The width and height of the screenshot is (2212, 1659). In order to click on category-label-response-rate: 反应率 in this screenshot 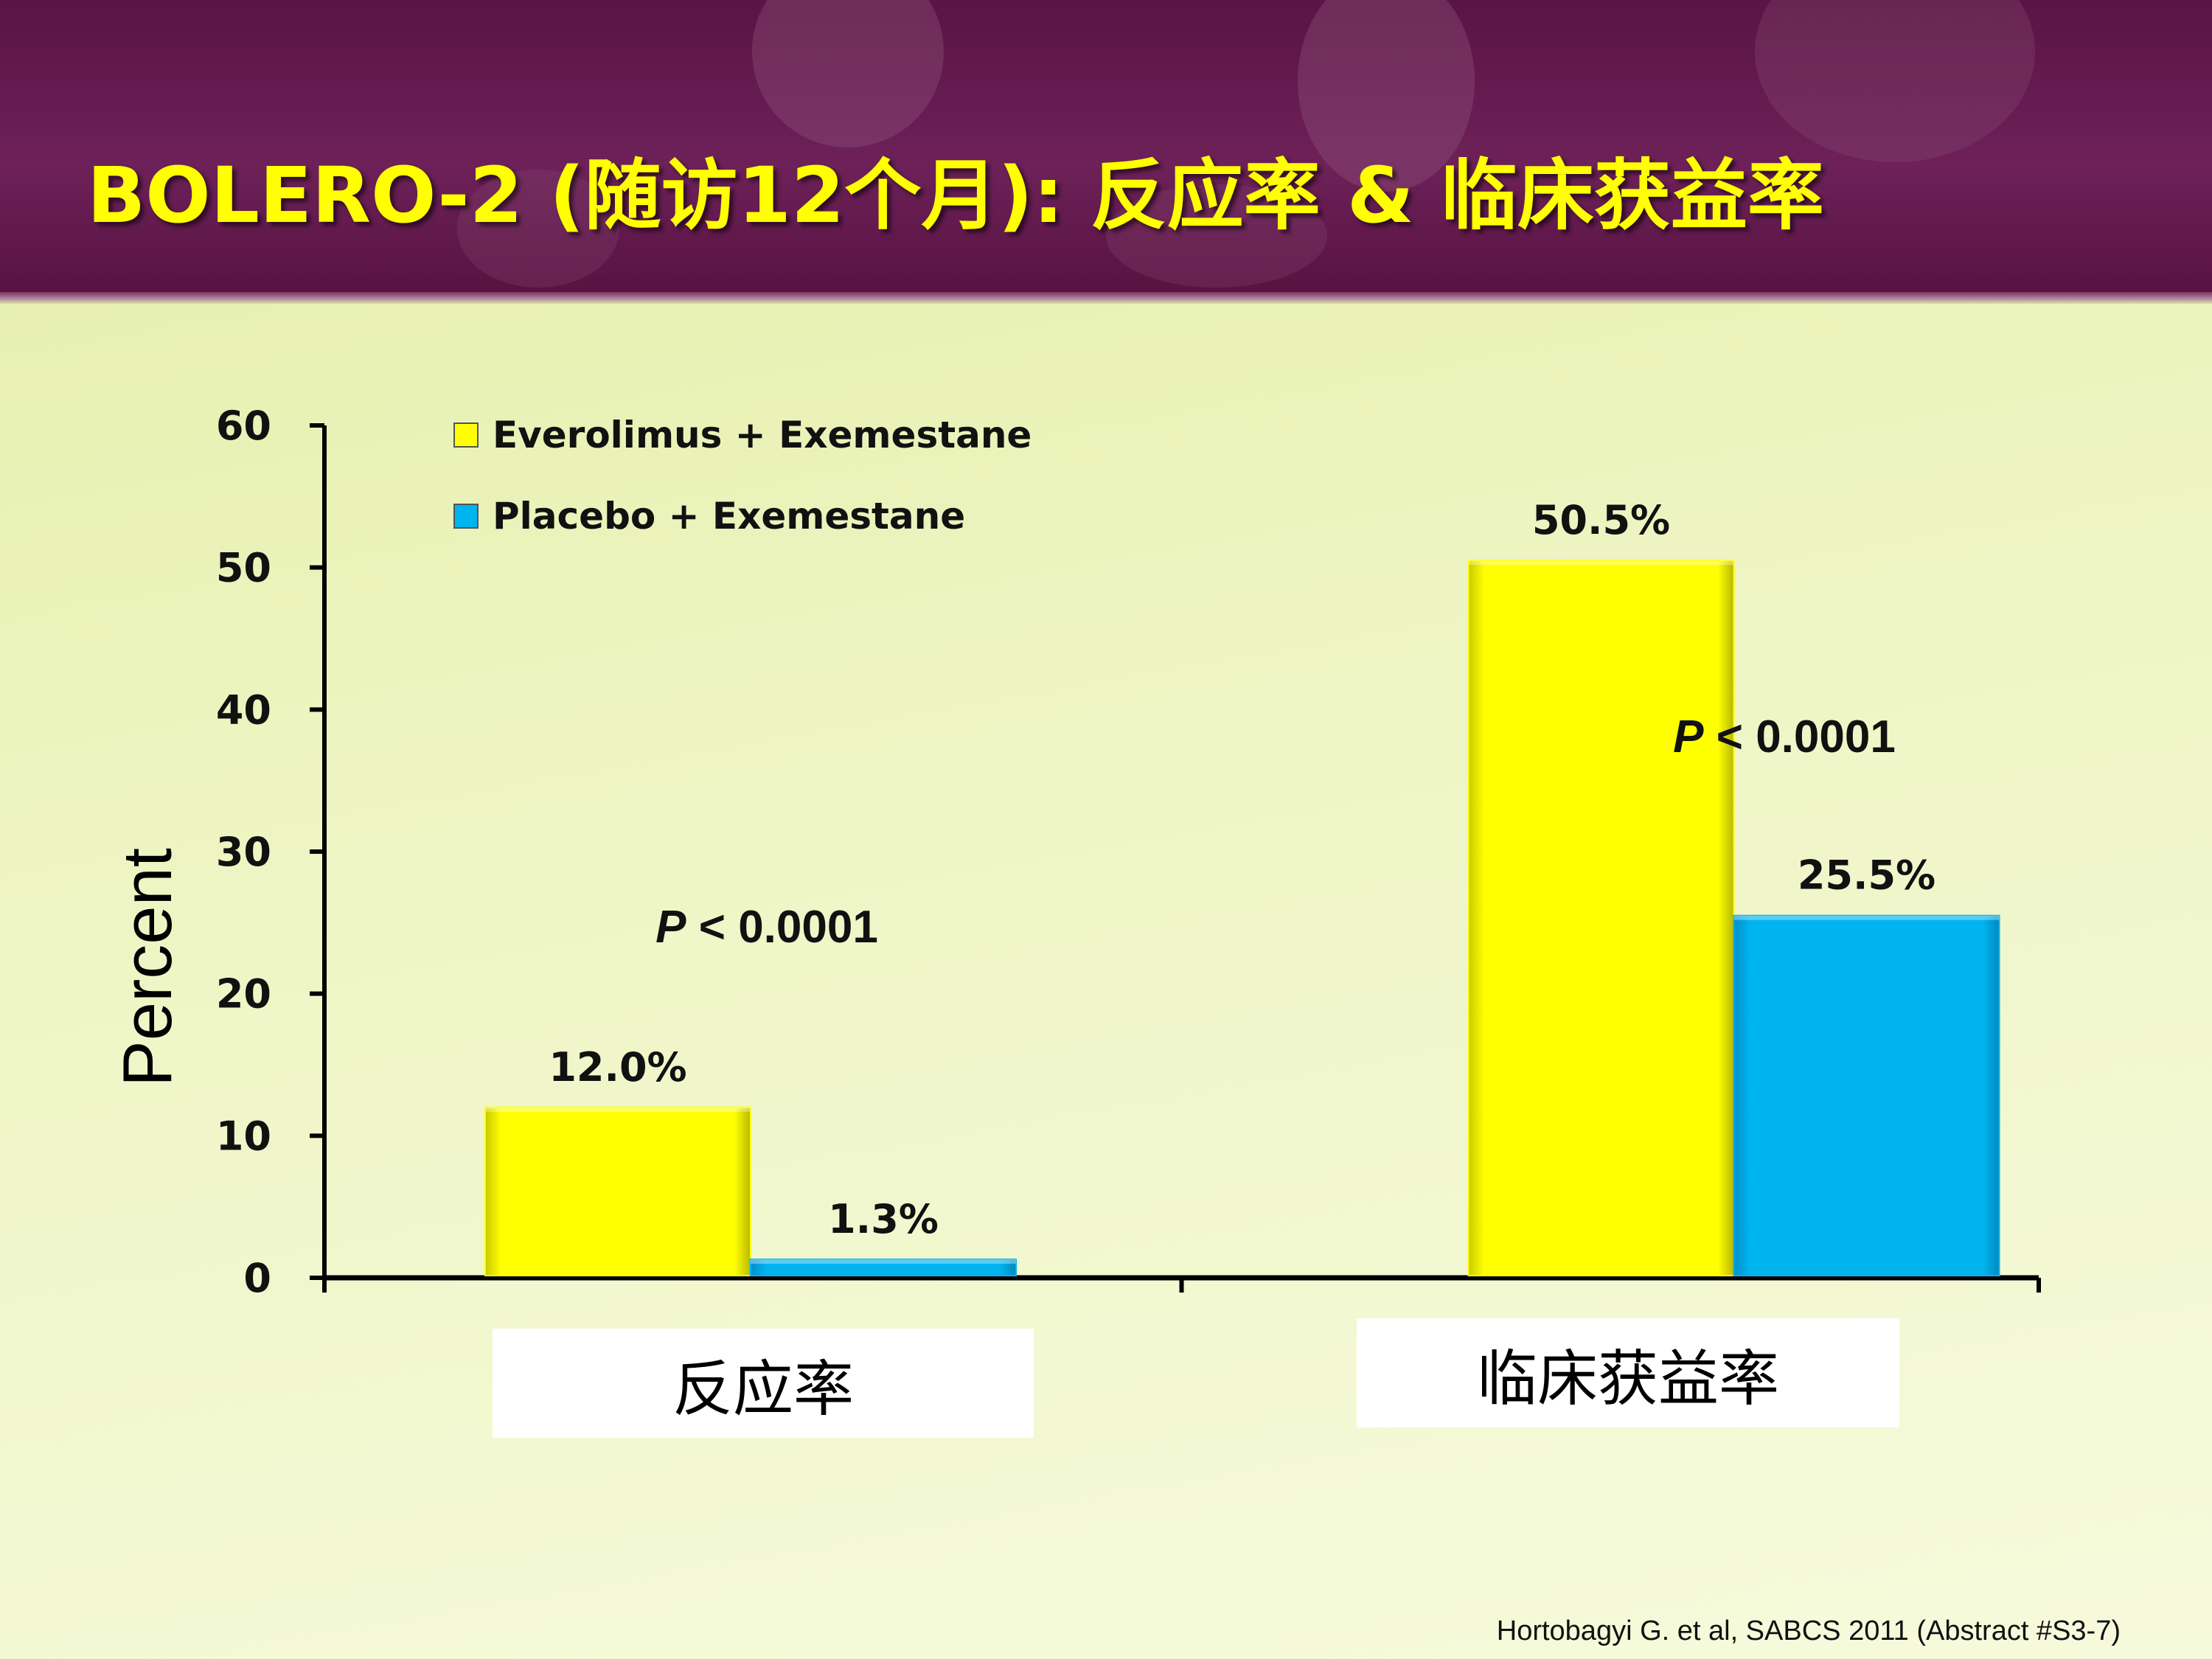, I will do `click(763, 1383)`.